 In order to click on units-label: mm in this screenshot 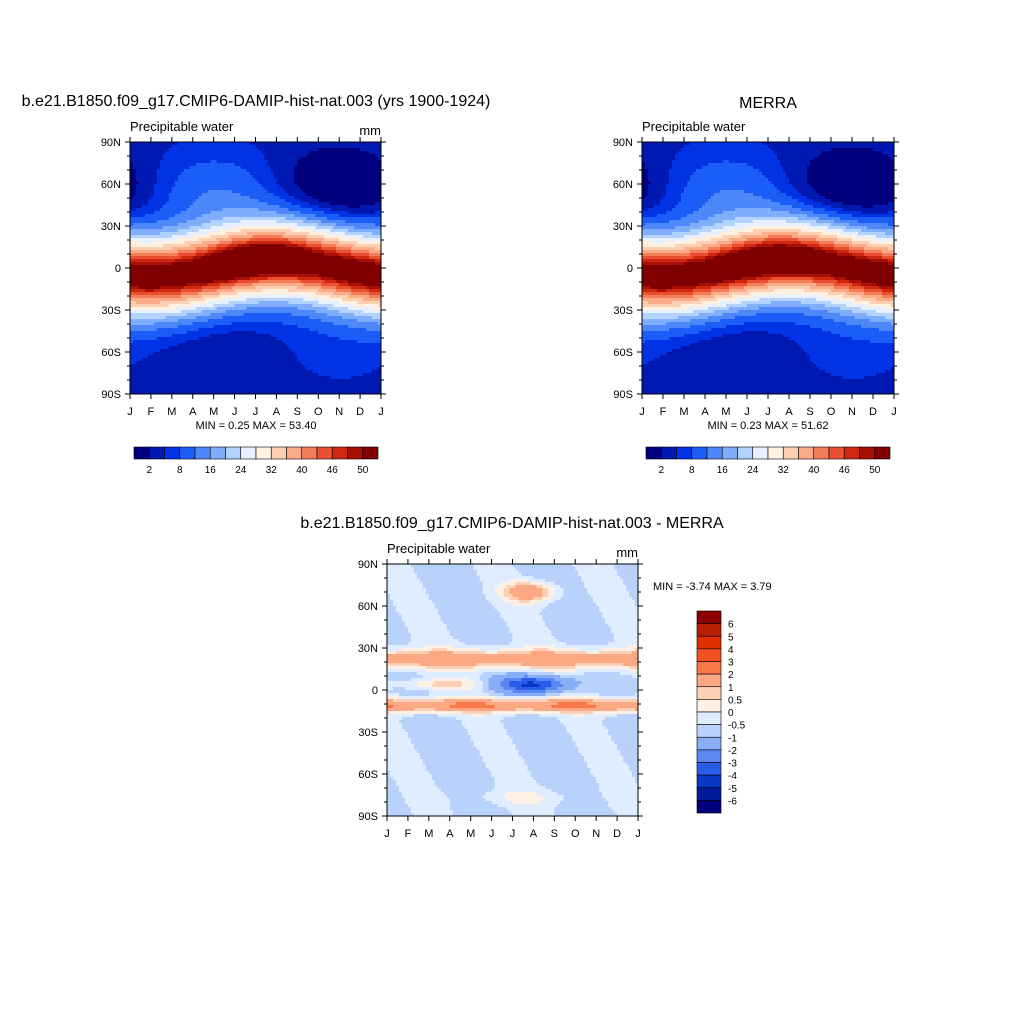, I will do `click(627, 552)`.